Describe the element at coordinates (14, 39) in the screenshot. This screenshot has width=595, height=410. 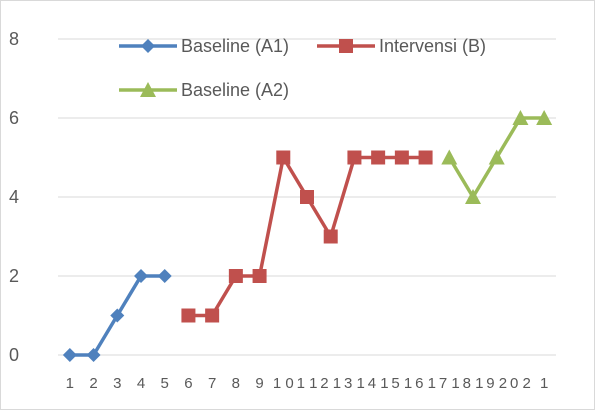
I see `y-tick-label: 8` at that location.